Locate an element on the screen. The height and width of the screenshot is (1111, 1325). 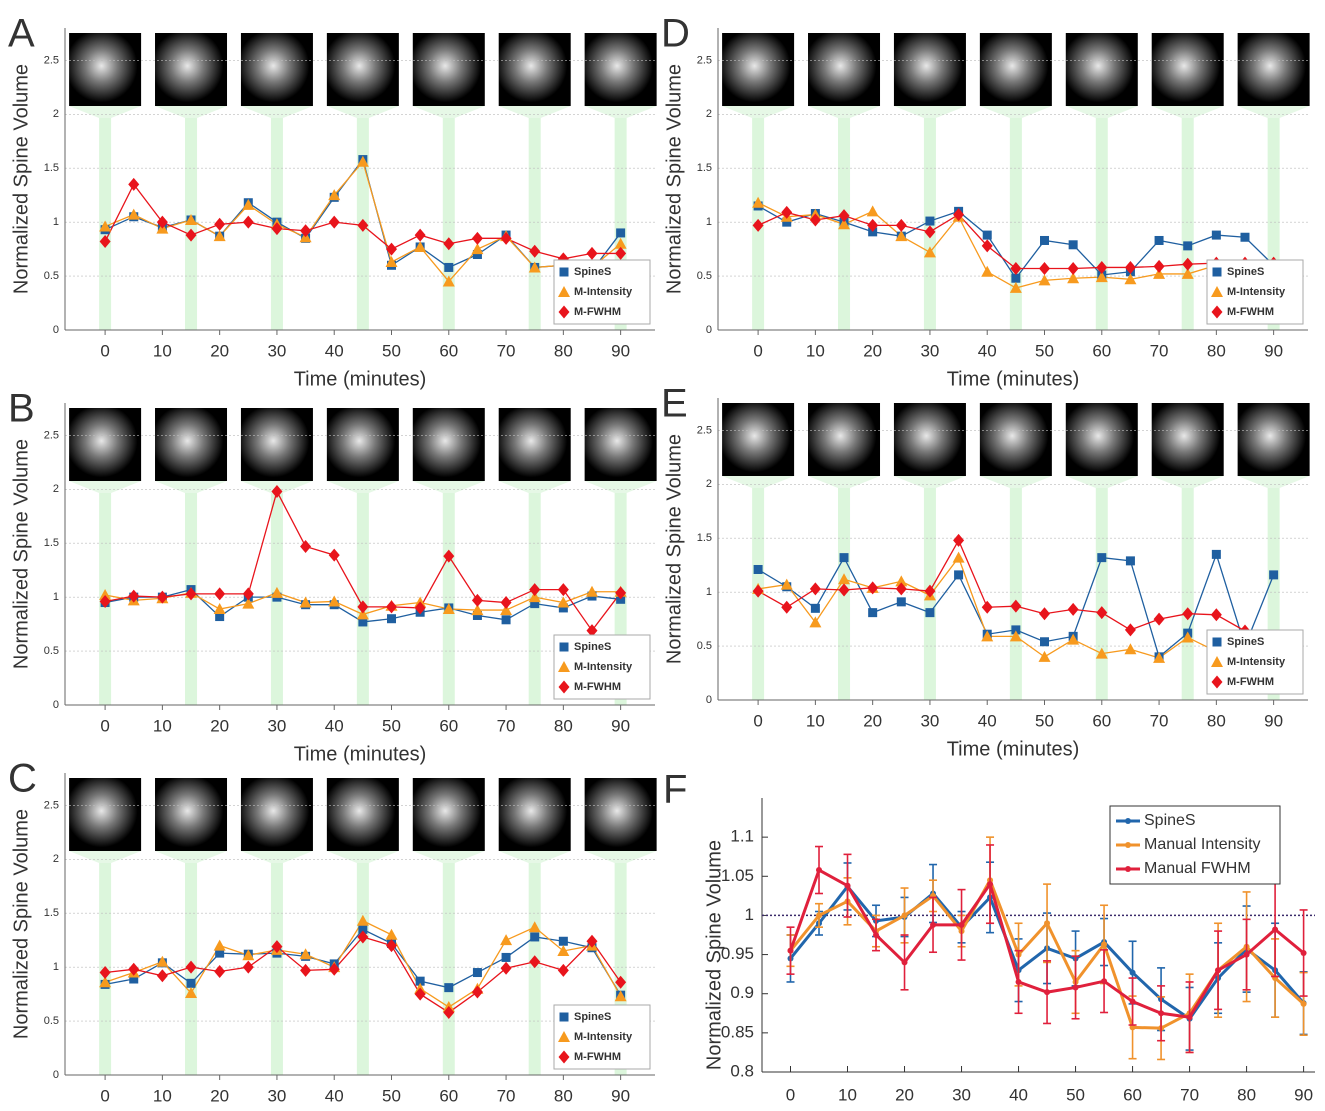
legend-label: M-FWHM is located at coordinates (1250, 312).